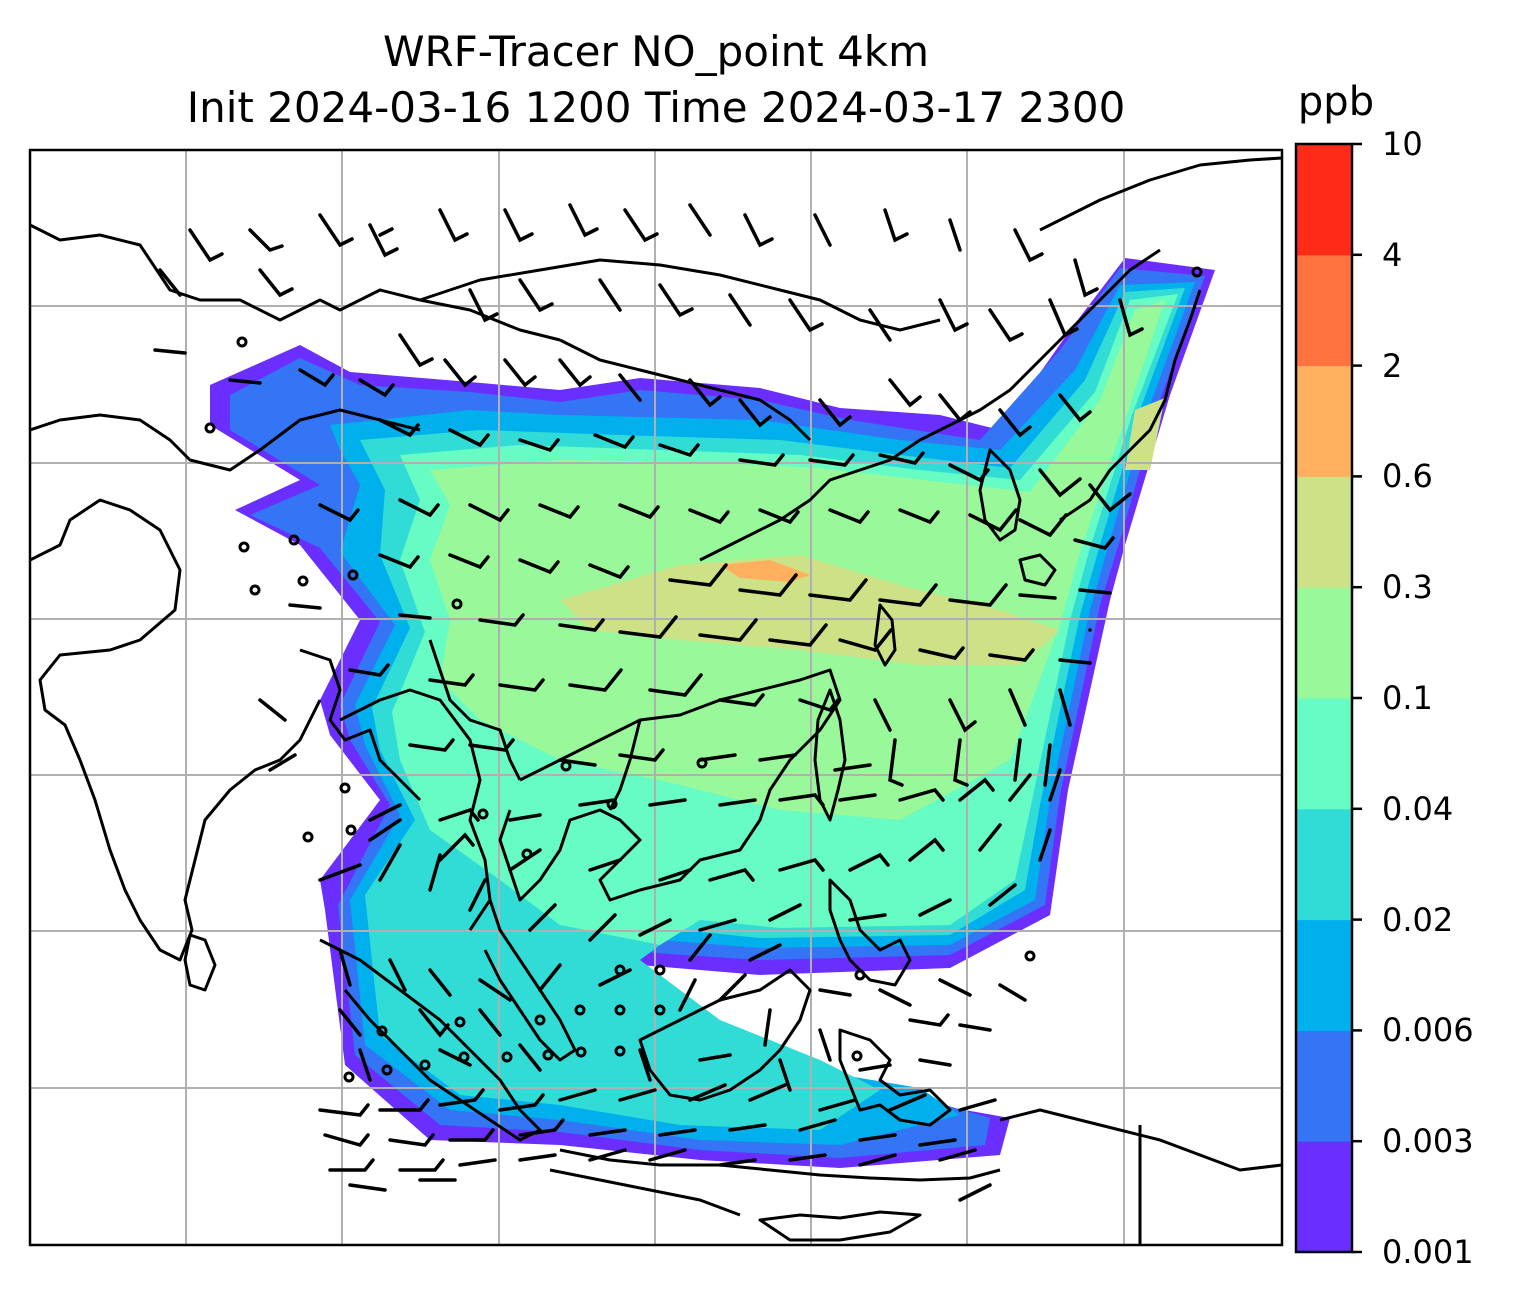 The height and width of the screenshot is (1306, 1528). I want to click on colorbar-tick-label: 0.1, so click(1407, 698).